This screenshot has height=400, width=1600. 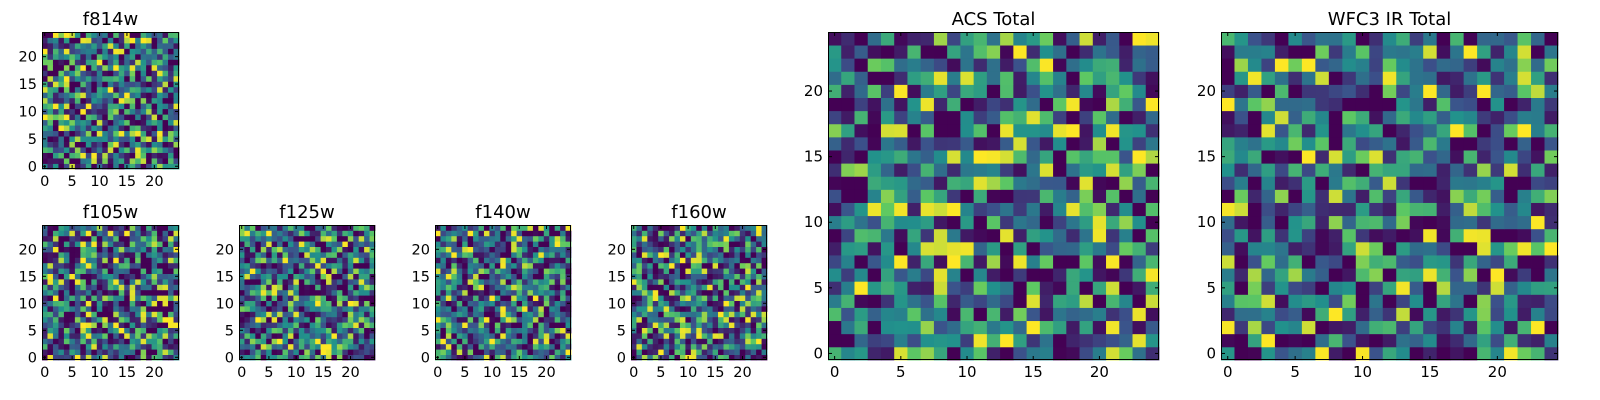 What do you see at coordinates (28, 304) in the screenshot?
I see `y-tick-label: 10` at bounding box center [28, 304].